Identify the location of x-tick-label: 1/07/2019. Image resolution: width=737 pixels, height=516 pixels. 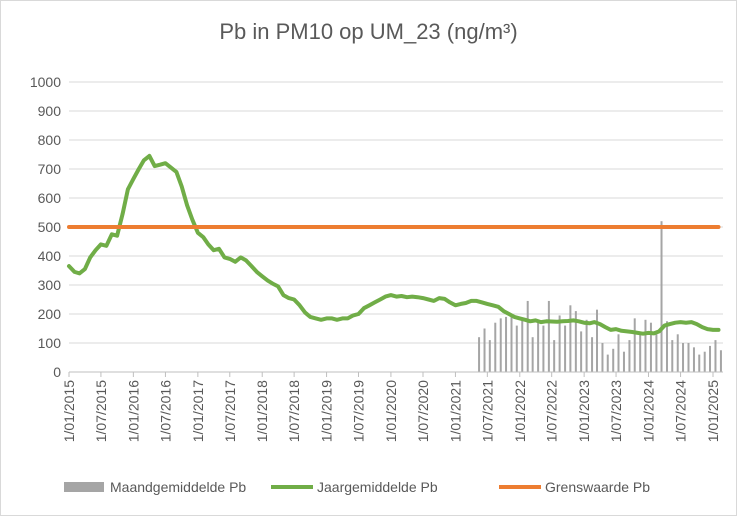
(358, 411).